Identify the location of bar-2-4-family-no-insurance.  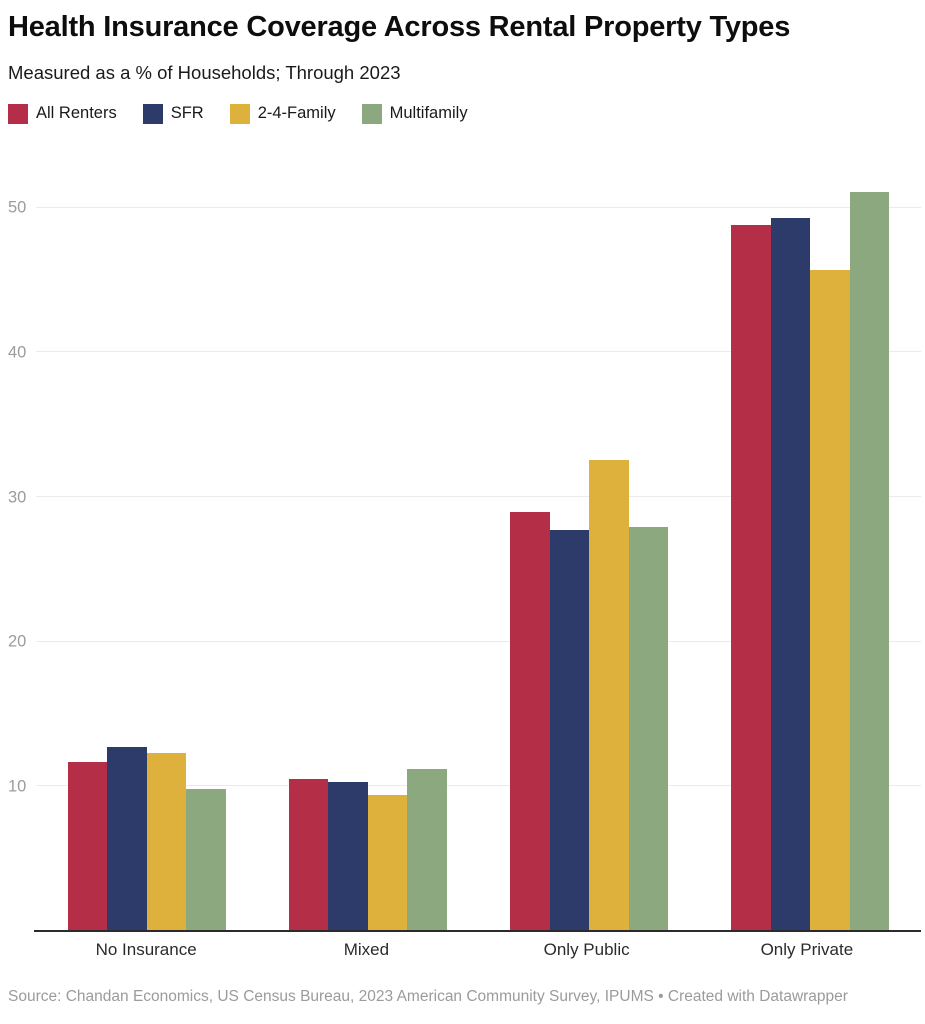
(166, 842).